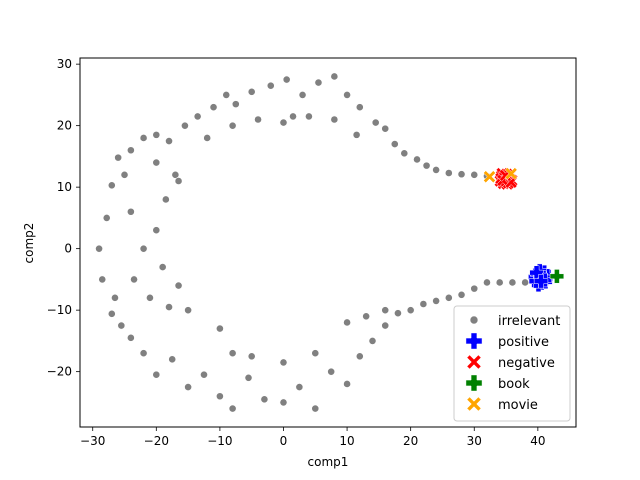 The height and width of the screenshot is (480, 640). What do you see at coordinates (346, 441) in the screenshot?
I see `x-tick-label: 10` at bounding box center [346, 441].